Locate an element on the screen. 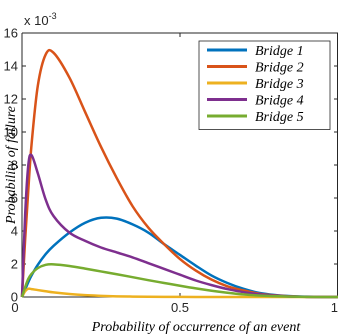  legend-box is located at coordinates (264, 85).